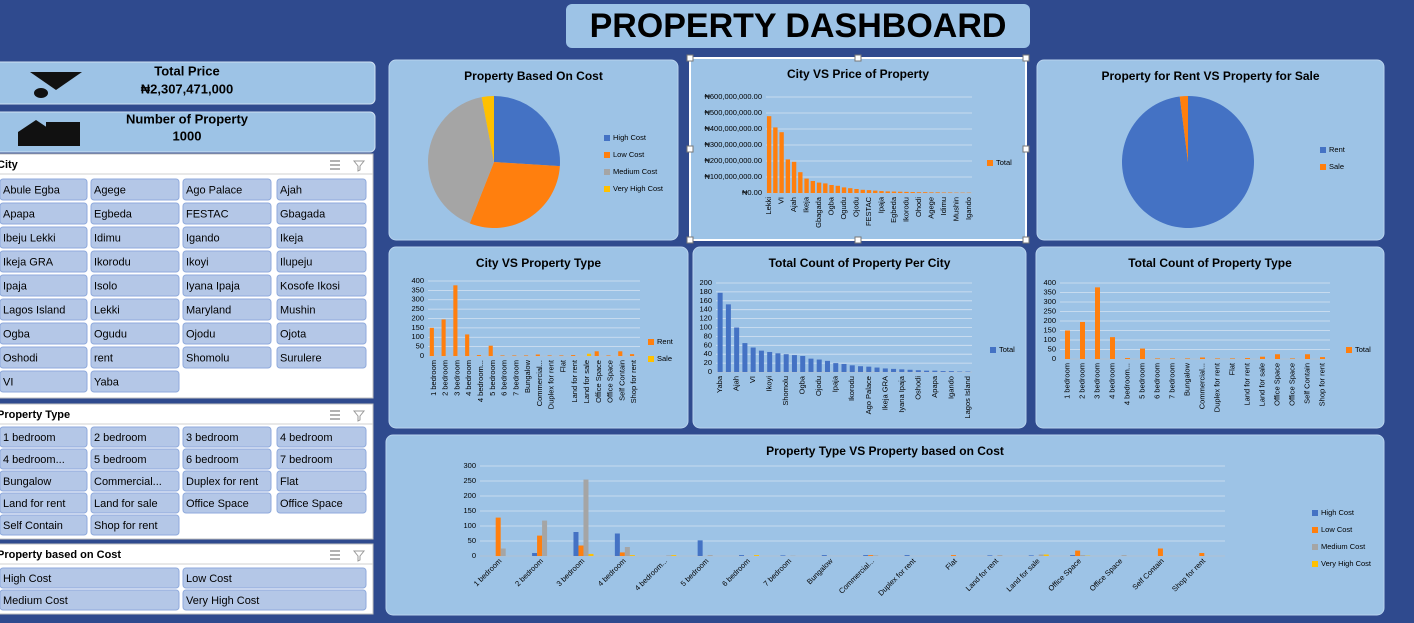 This screenshot has height=623, width=1414. I want to click on slicer-button-label: 5 bedroom, so click(120, 460).